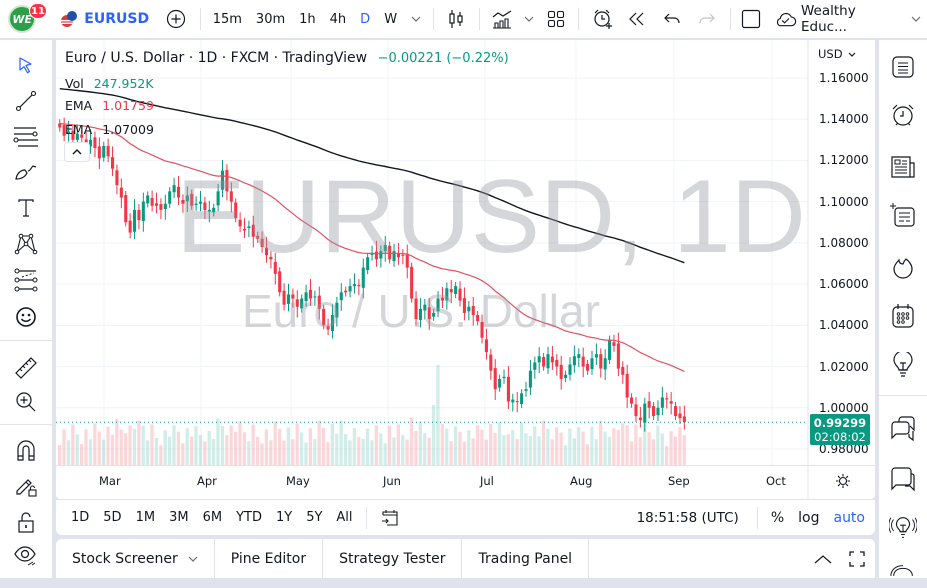 The width and height of the screenshot is (927, 588). I want to click on alerts-button, so click(903, 115).